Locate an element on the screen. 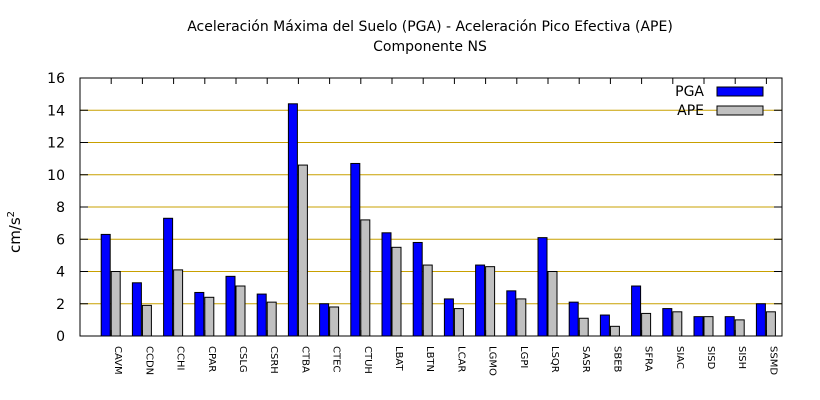 The width and height of the screenshot is (820, 400). y-tick-label: 8 is located at coordinates (60, 208).